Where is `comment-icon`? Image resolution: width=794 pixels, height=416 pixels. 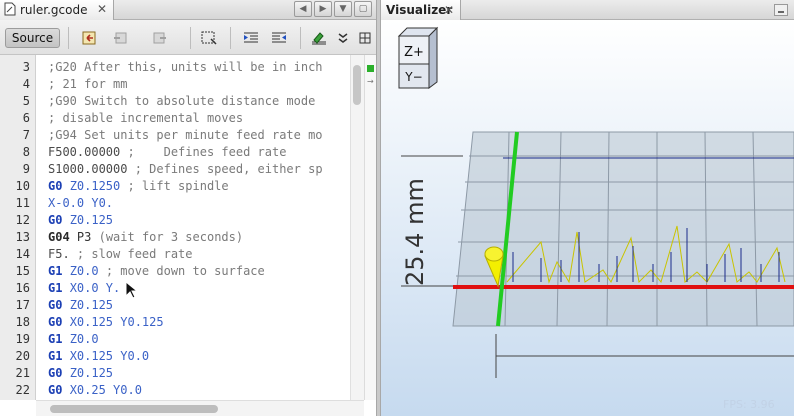
comment-icon is located at coordinates (319, 38).